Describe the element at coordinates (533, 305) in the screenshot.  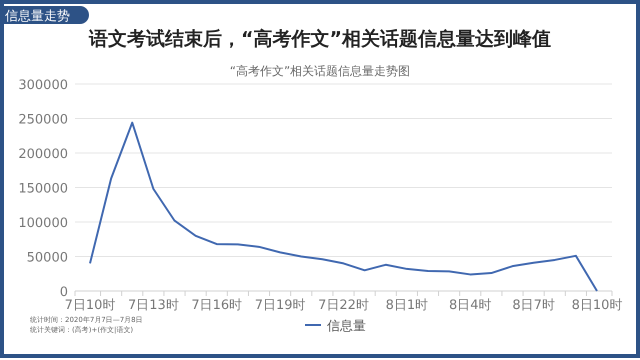
I see `x-tick-label: 8日7时` at that location.